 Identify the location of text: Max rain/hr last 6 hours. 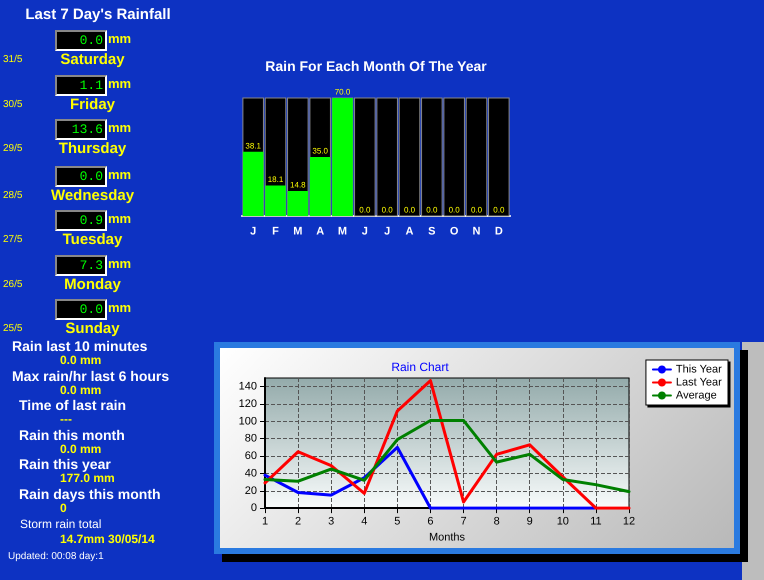
(91, 376).